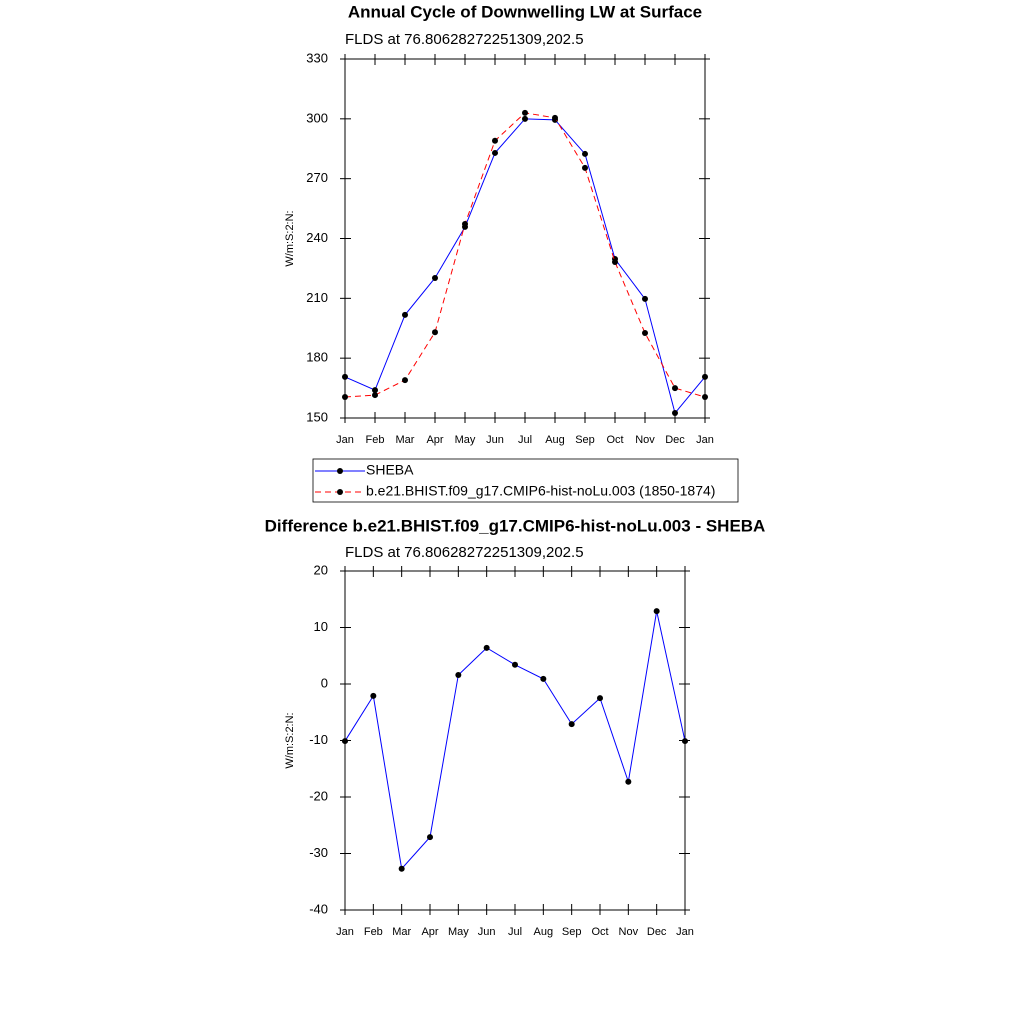 Image resolution: width=1024 pixels, height=1024 pixels. Describe the element at coordinates (317, 57) in the screenshot. I see `y-tick-label: 330` at that location.